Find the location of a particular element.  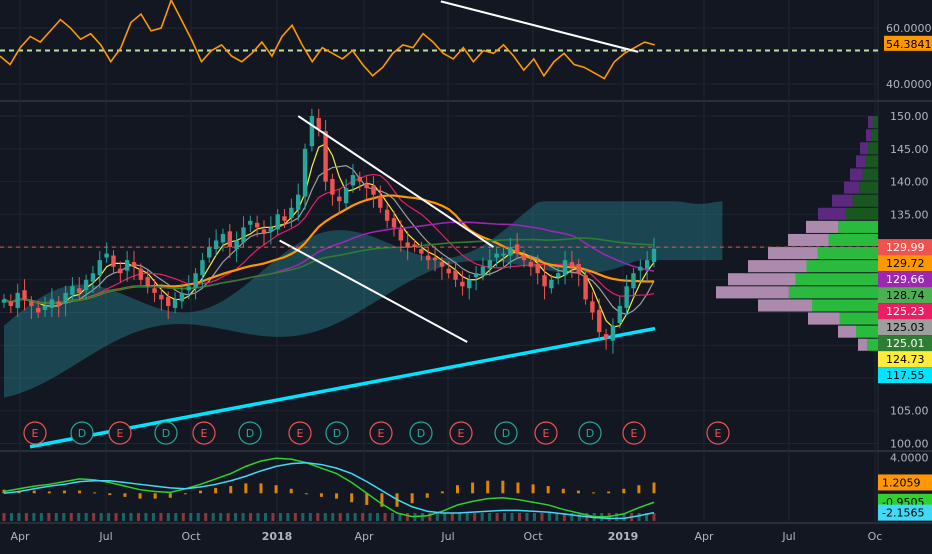

macd-line is located at coordinates (329, 487).